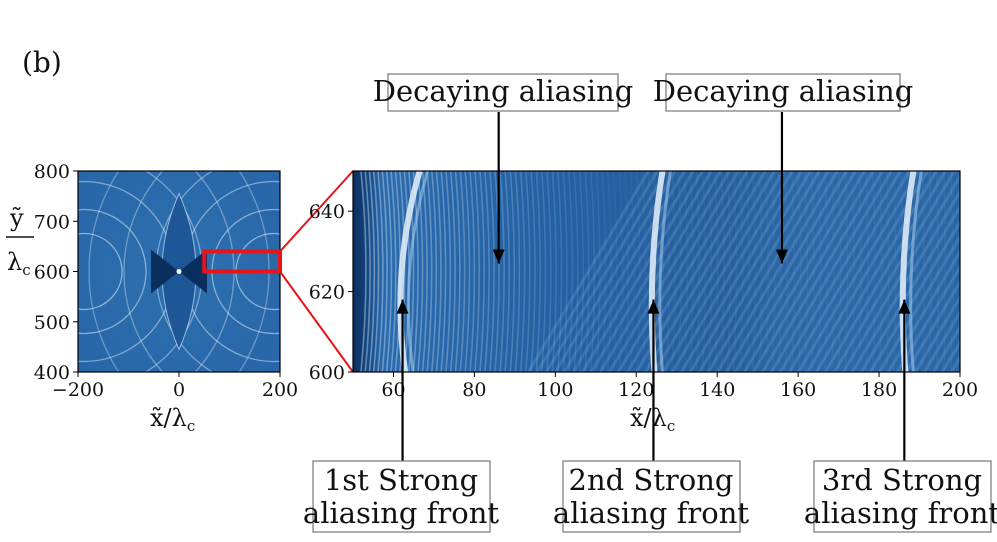 The width and height of the screenshot is (997, 542). I want to click on x-tick-label: −200, so click(78, 390).